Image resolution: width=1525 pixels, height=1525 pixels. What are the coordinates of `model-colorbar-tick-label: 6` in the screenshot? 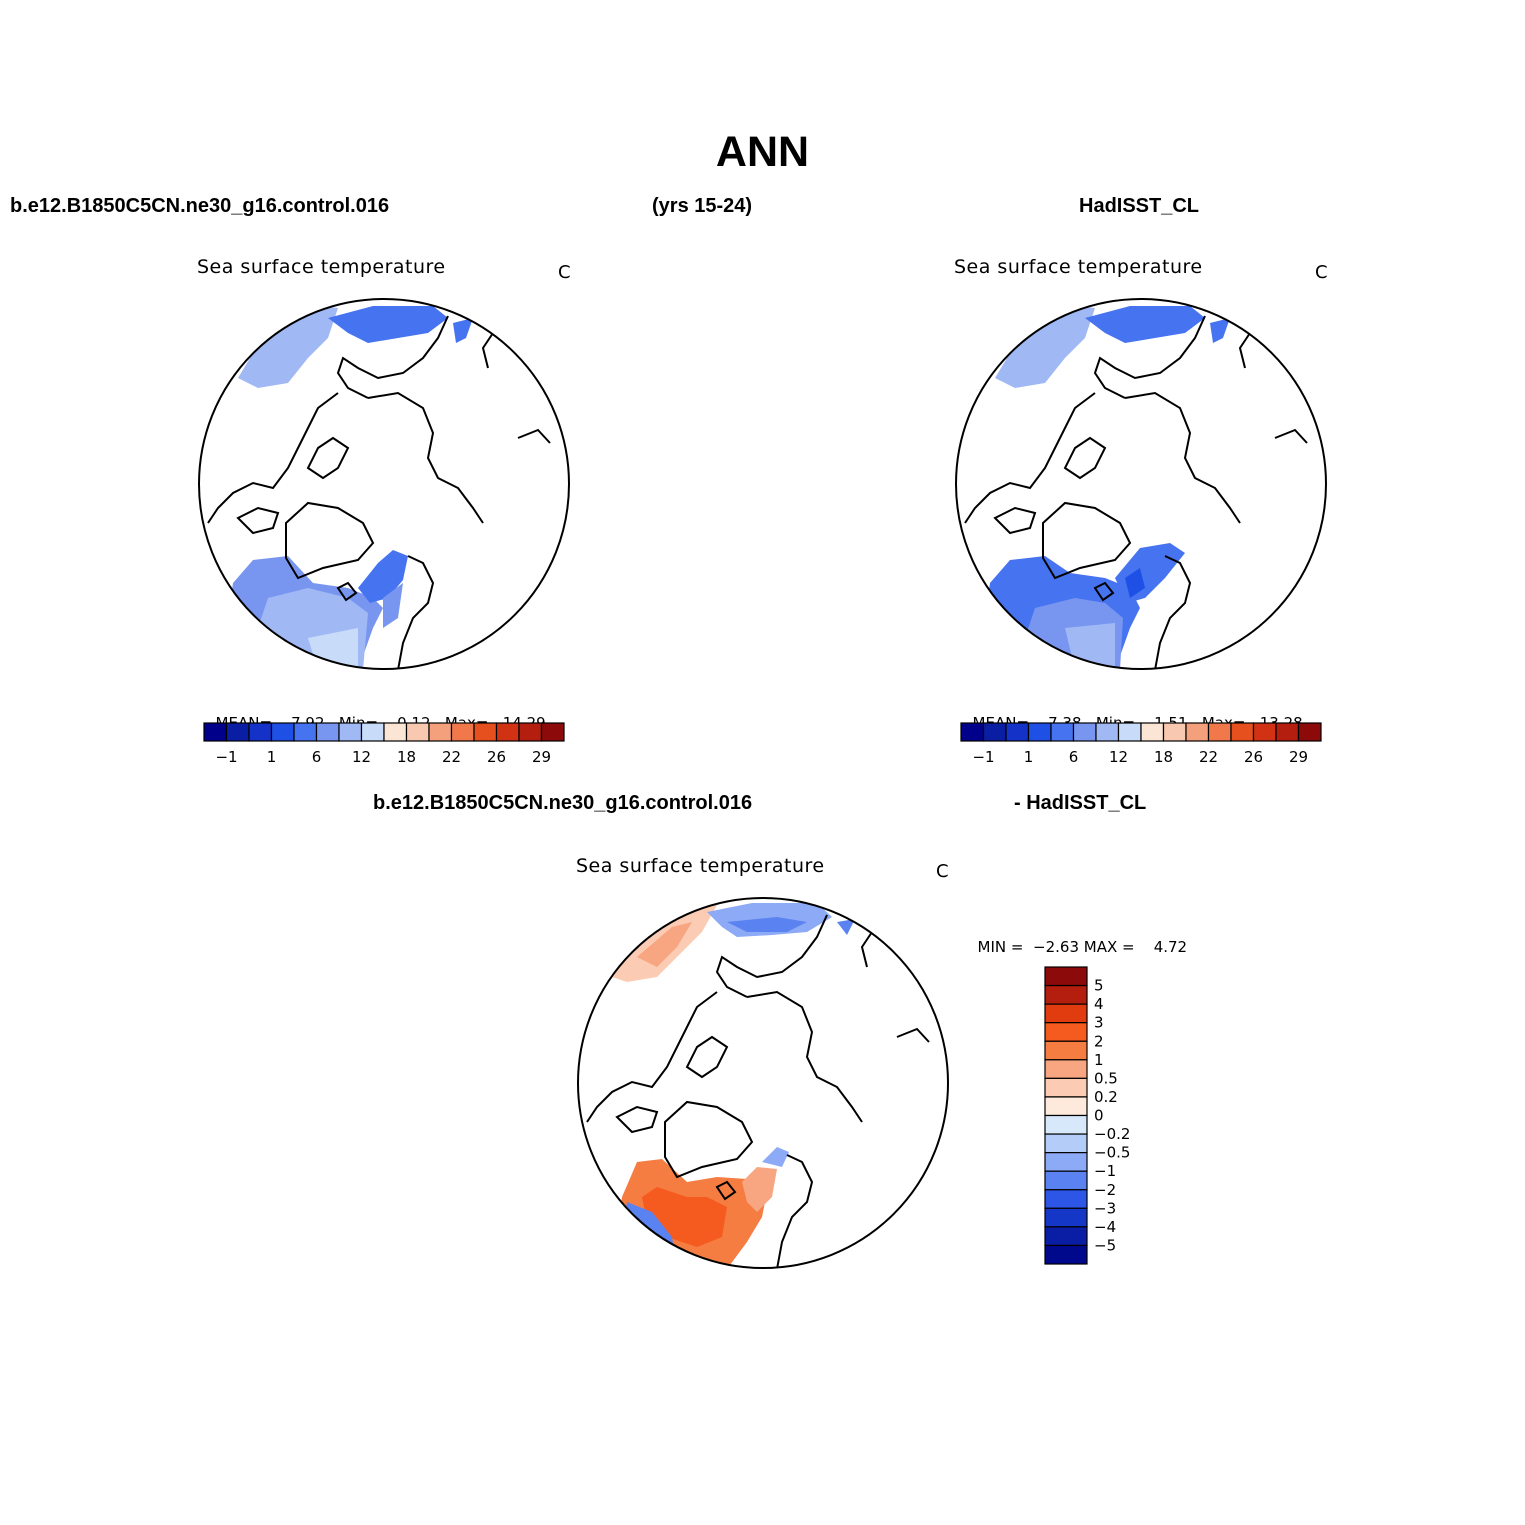 It's located at (317, 757).